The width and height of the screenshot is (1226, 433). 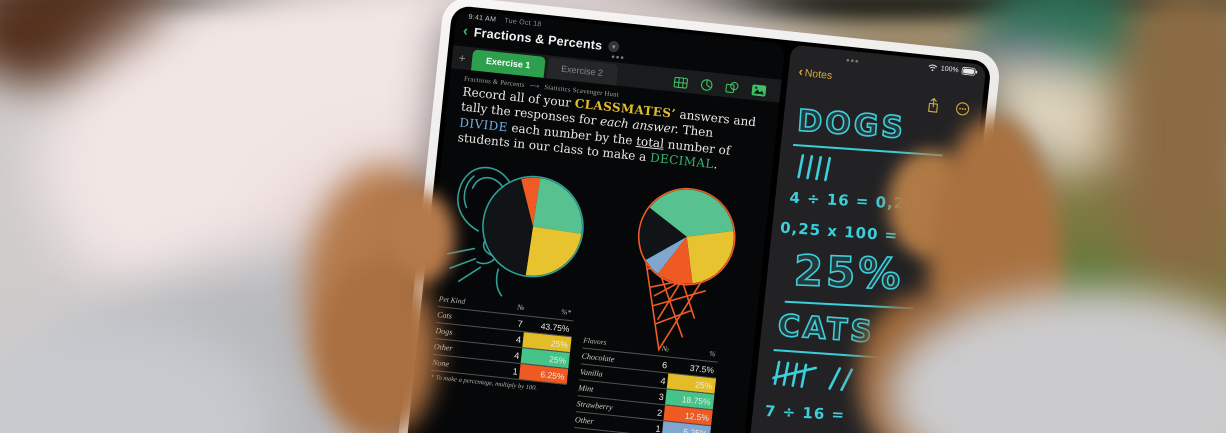 I want to click on wifi-icon, so click(x=933, y=68).